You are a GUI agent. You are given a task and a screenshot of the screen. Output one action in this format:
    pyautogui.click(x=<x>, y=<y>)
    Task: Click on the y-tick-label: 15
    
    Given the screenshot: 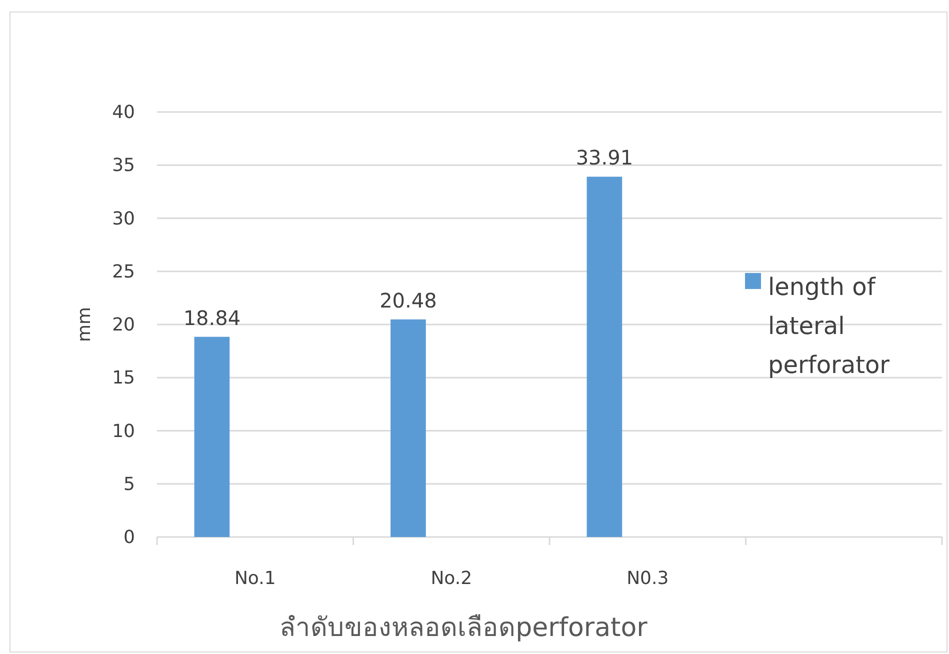 What is the action you would take?
    pyautogui.click(x=123, y=378)
    